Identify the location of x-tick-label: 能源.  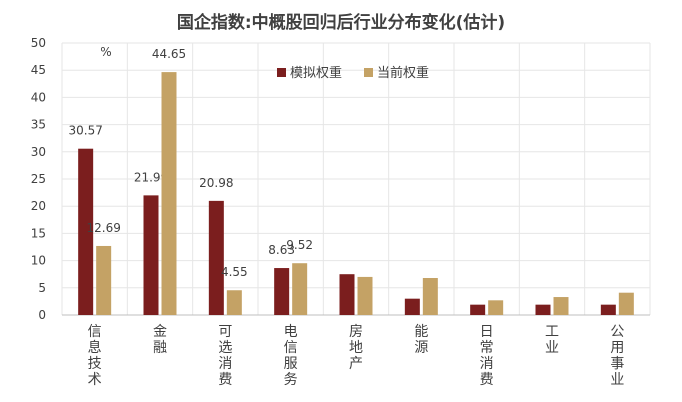
(421, 340).